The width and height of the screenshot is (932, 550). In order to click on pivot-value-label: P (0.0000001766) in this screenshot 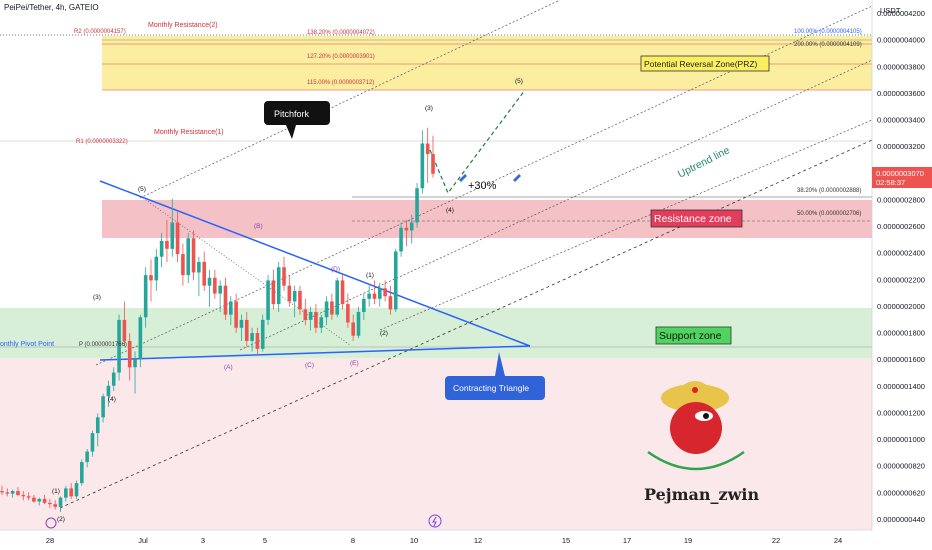, I will do `click(103, 345)`.